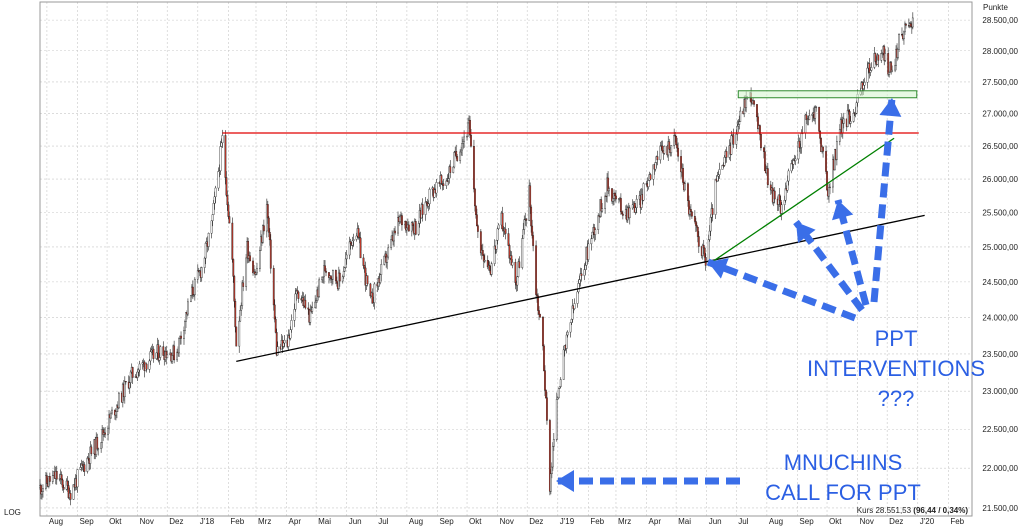 Image resolution: width=1024 pixels, height=526 pixels. Describe the element at coordinates (896, 338) in the screenshot. I see `ppt-annotation-line-1: PPT` at that location.